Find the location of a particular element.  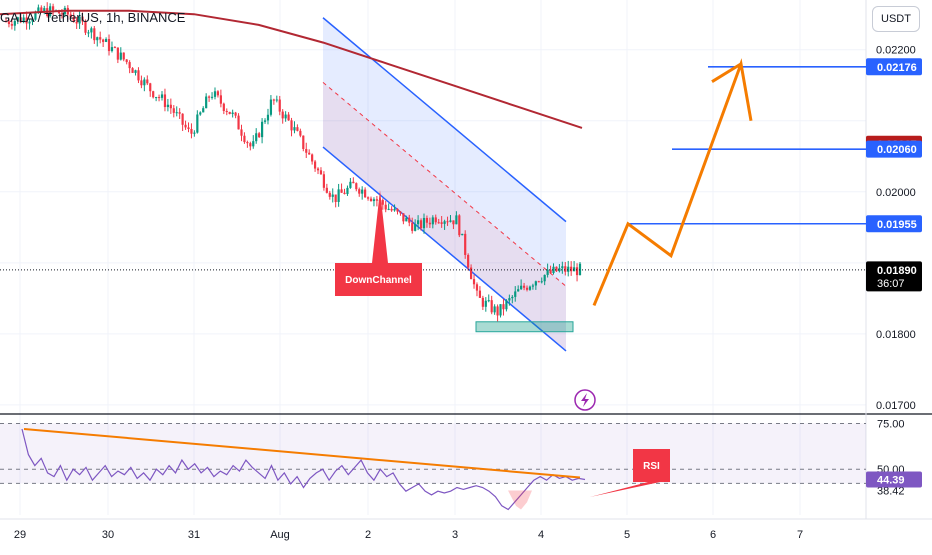

callout-downchannel-shape is located at coordinates (378, 243).